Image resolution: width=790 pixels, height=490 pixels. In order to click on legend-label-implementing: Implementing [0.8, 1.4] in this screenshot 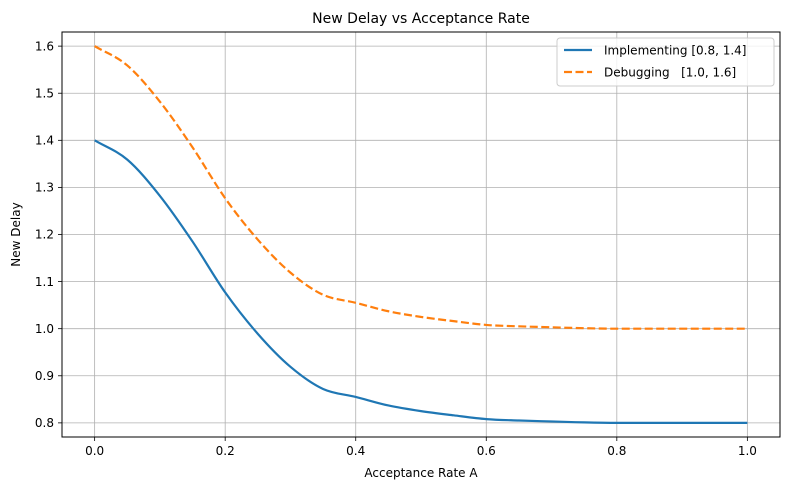, I will do `click(675, 51)`.